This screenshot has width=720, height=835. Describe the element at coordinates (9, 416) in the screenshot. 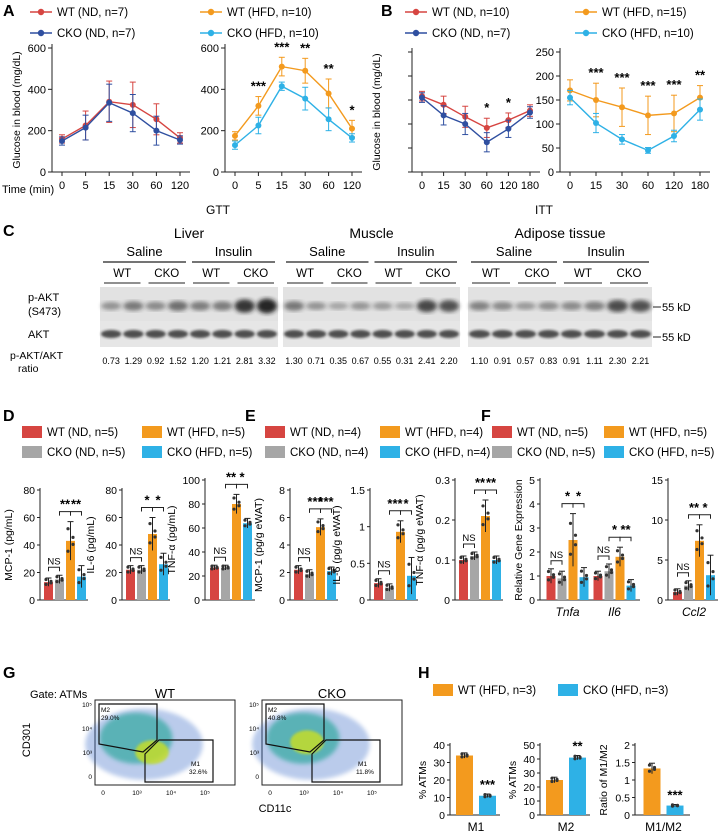

I see `panel-letter-d: D` at that location.